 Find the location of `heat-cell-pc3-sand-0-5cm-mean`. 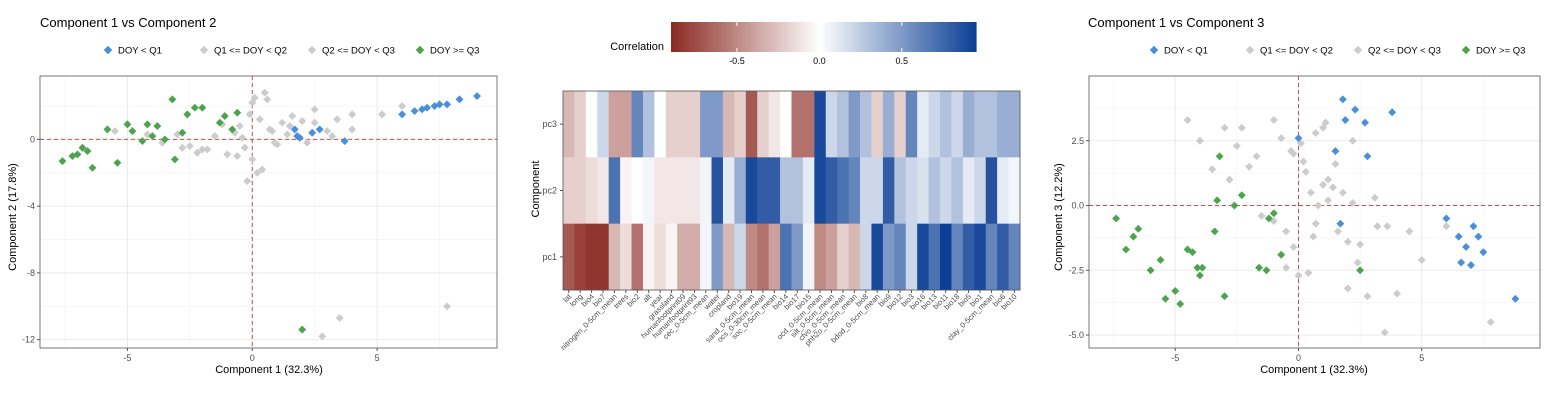

heat-cell-pc3-sand-0-5cm-mean is located at coordinates (751, 124).